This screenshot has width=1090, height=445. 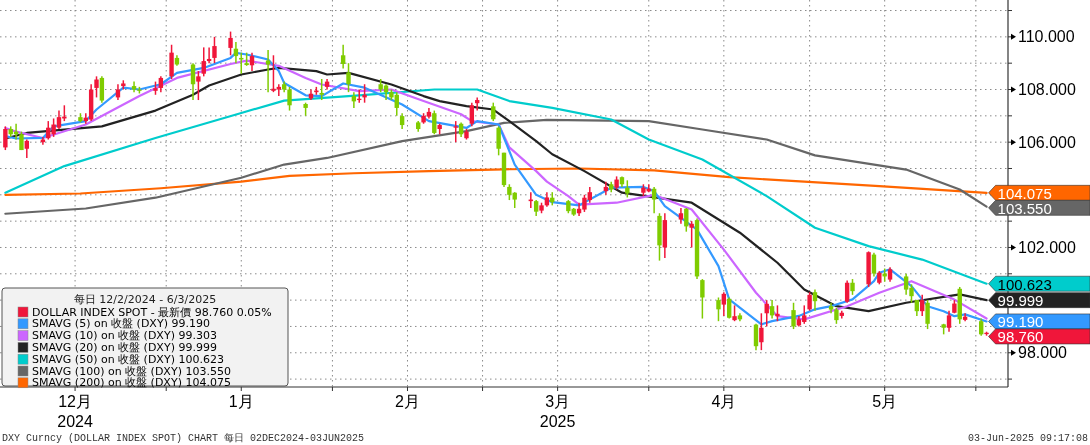 I want to click on value-tag: 99.999, so click(x=1039, y=301).